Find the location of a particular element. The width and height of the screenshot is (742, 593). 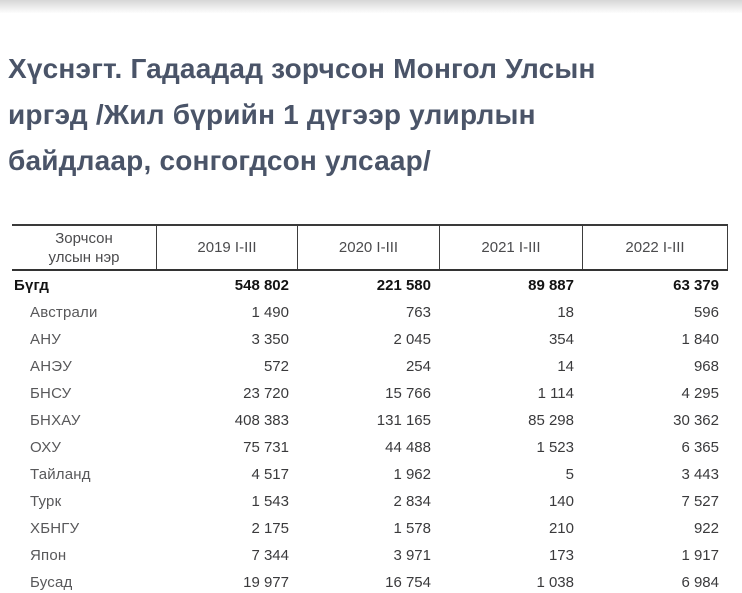

cell-value: 1 523 is located at coordinates (555, 447).